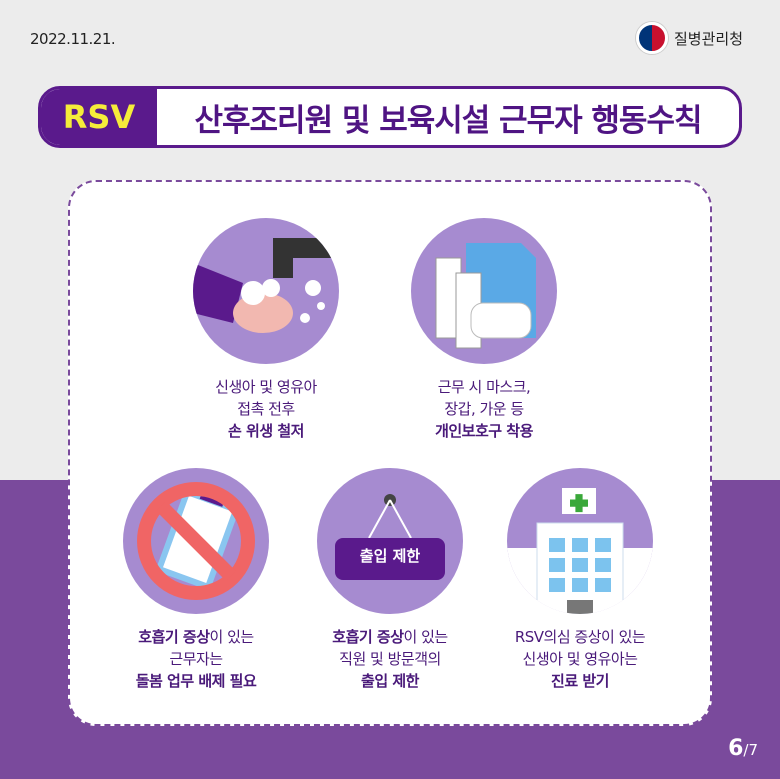  I want to click on title-tag: RSV, so click(99, 117).